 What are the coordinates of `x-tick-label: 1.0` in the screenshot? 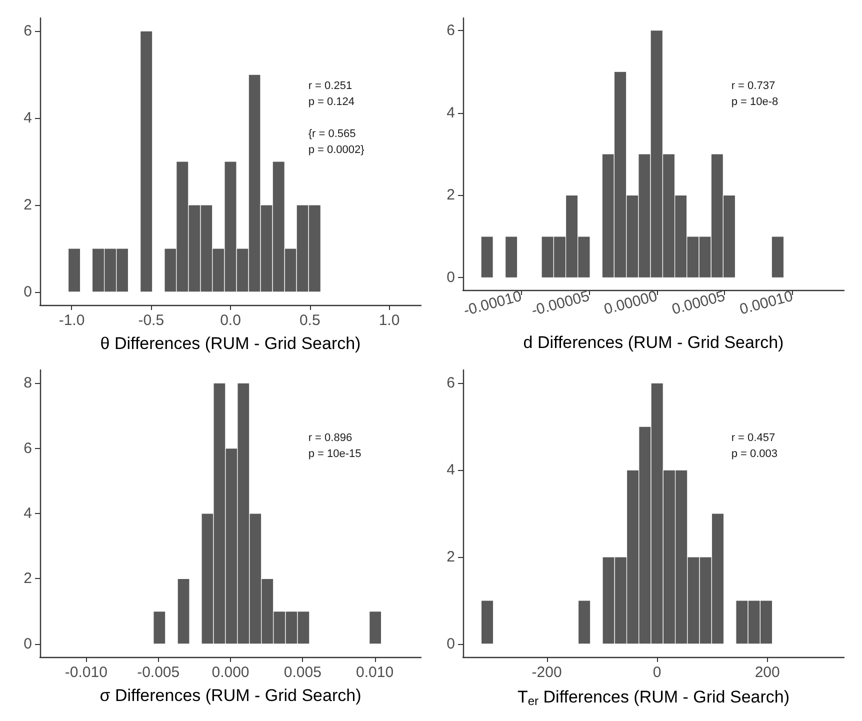 It's located at (389, 320).